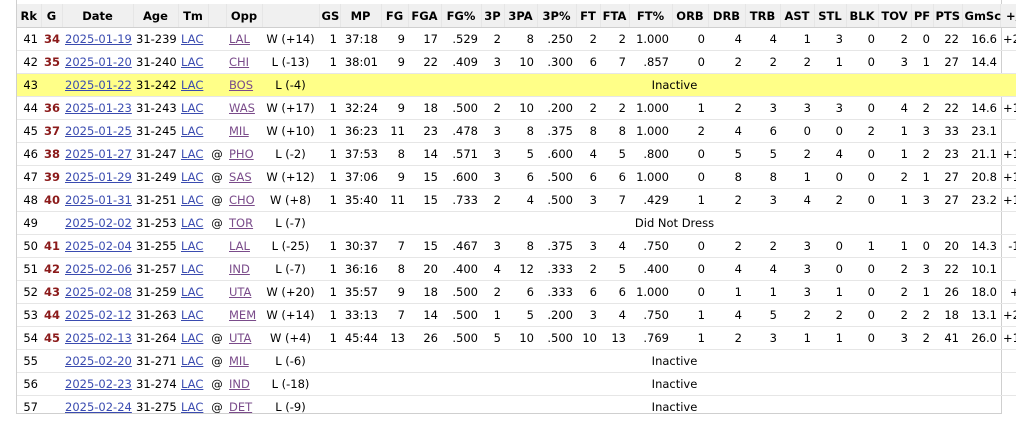 Image resolution: width=1016 pixels, height=422 pixels. Describe the element at coordinates (797, 246) in the screenshot. I see `stat-cell: 3` at that location.